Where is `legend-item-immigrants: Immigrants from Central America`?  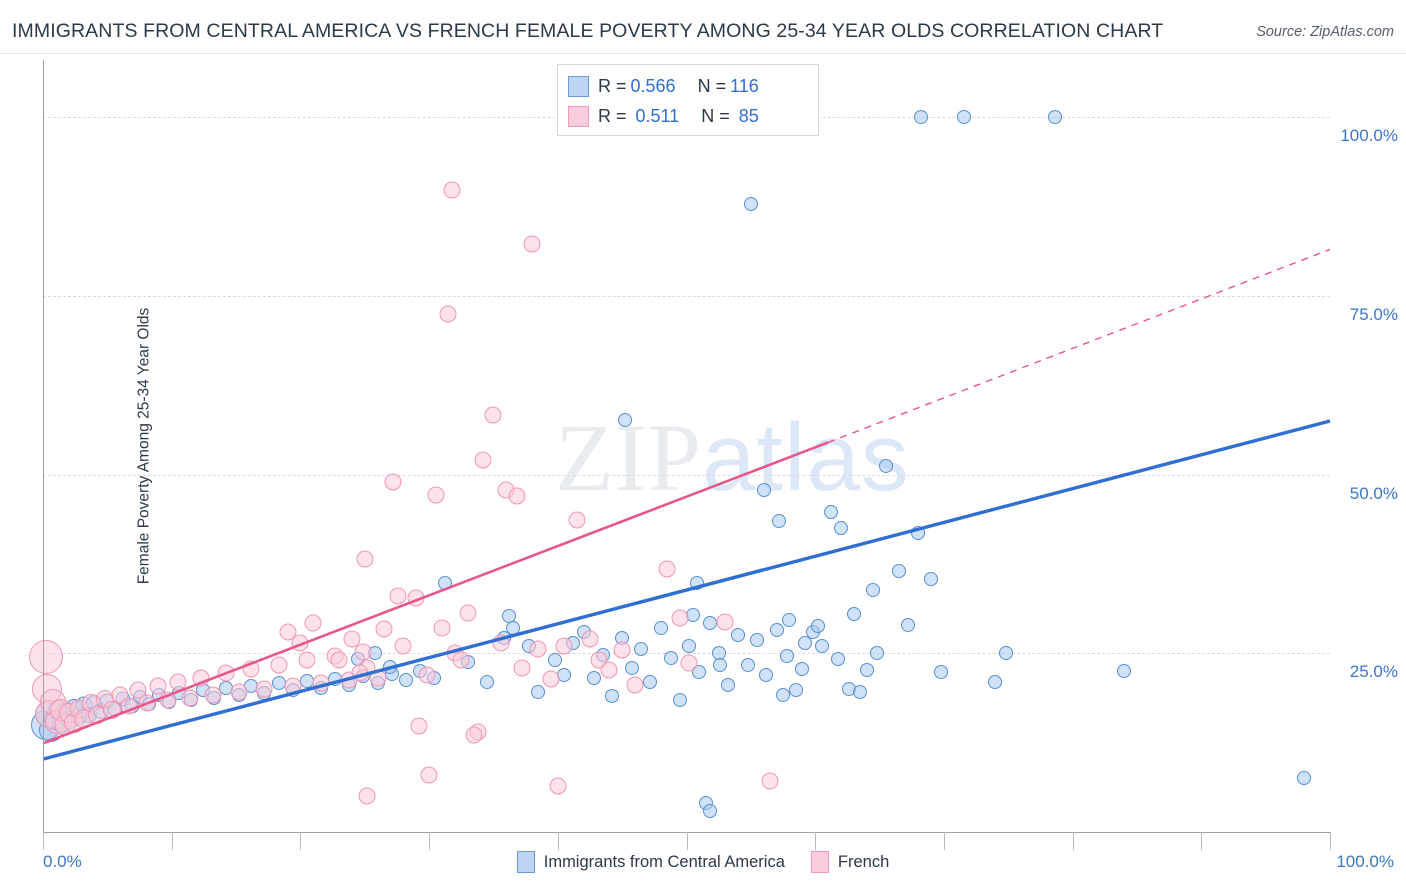
legend-item-immigrants: Immigrants from Central America is located at coordinates (650, 862).